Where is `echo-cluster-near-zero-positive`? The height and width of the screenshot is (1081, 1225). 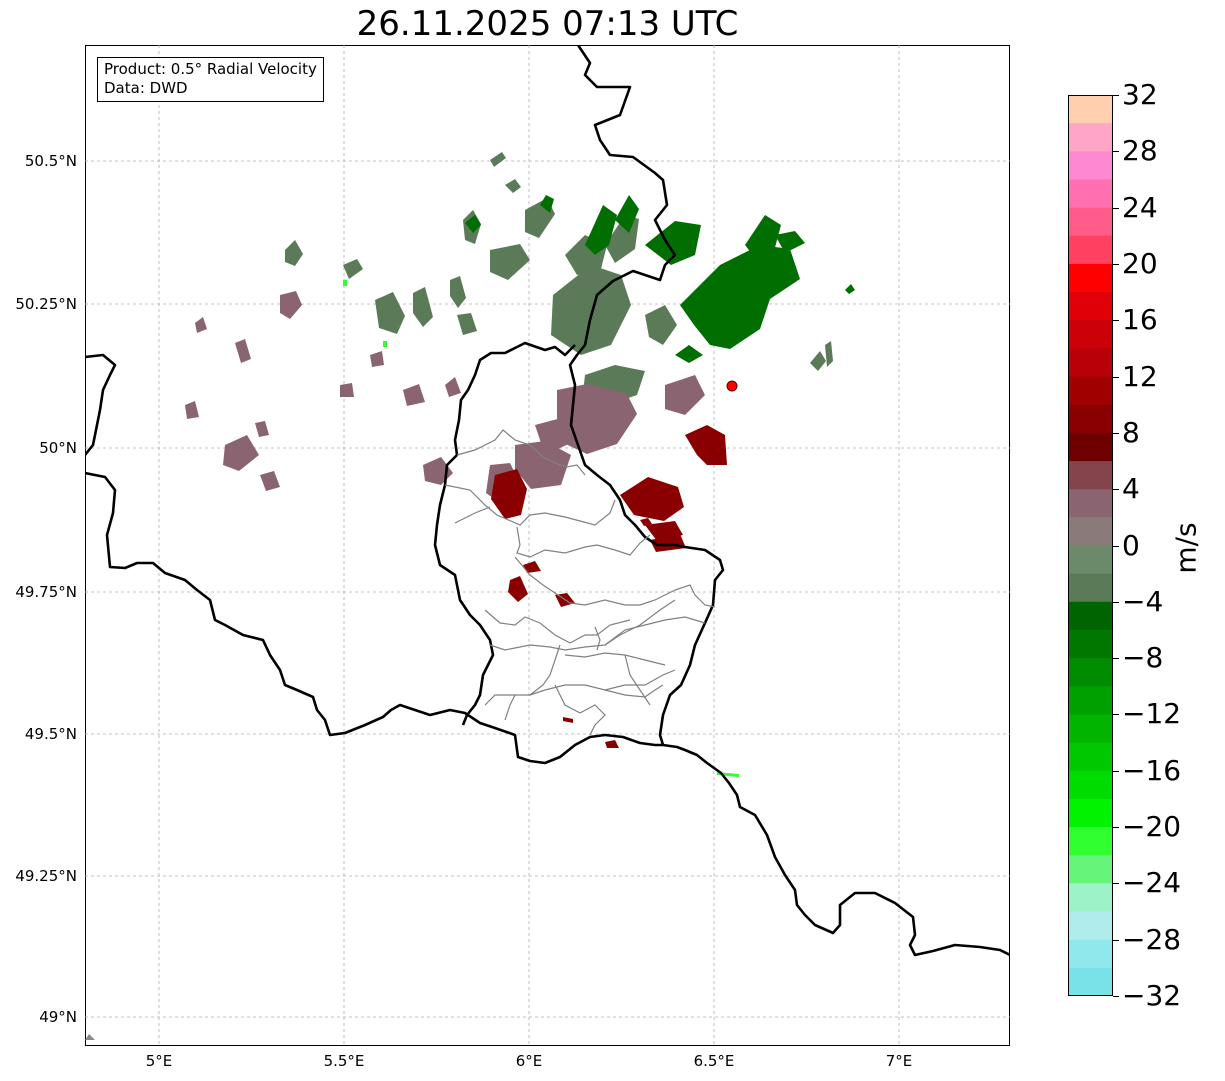 echo-cluster-near-zero-positive is located at coordinates (445, 397).